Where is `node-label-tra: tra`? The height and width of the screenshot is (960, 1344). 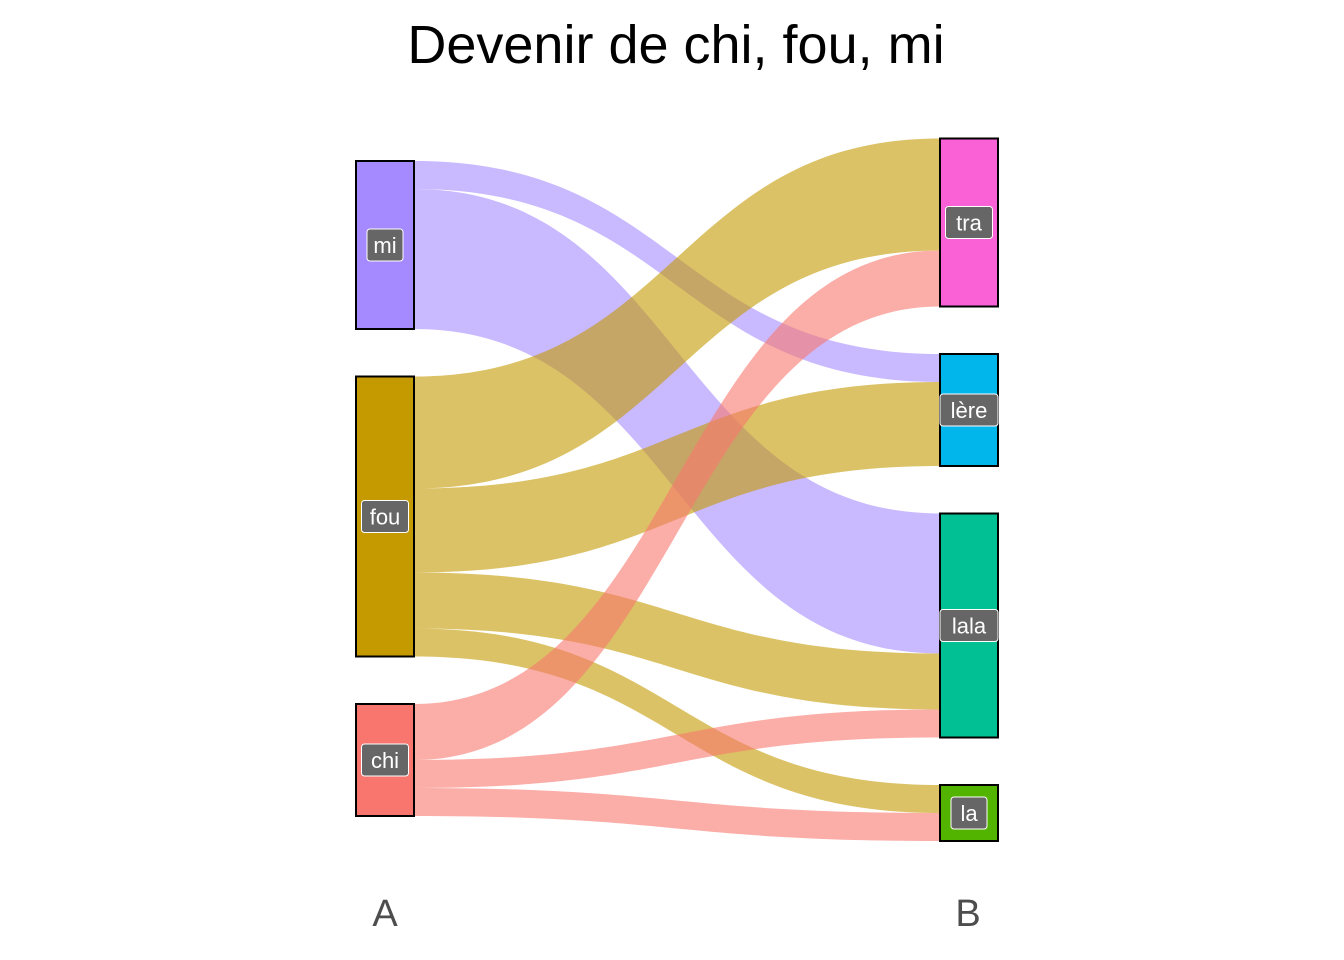
node-label-tra: tra is located at coordinates (969, 223).